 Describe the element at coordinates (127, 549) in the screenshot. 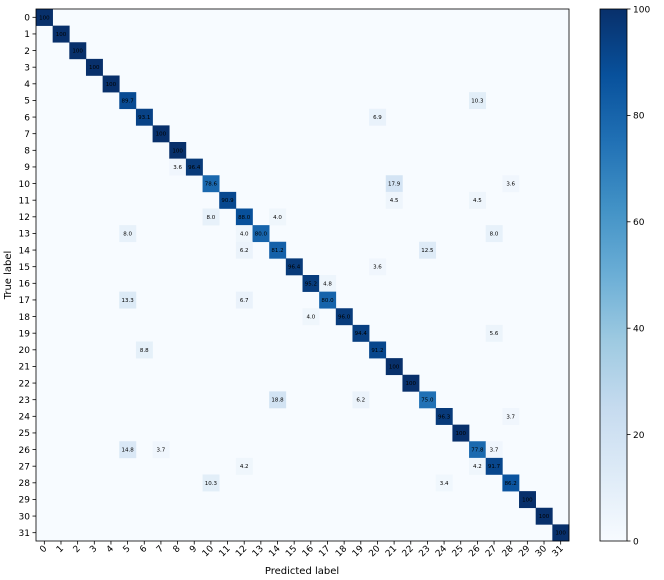

I see `x-tick-label: 5` at that location.